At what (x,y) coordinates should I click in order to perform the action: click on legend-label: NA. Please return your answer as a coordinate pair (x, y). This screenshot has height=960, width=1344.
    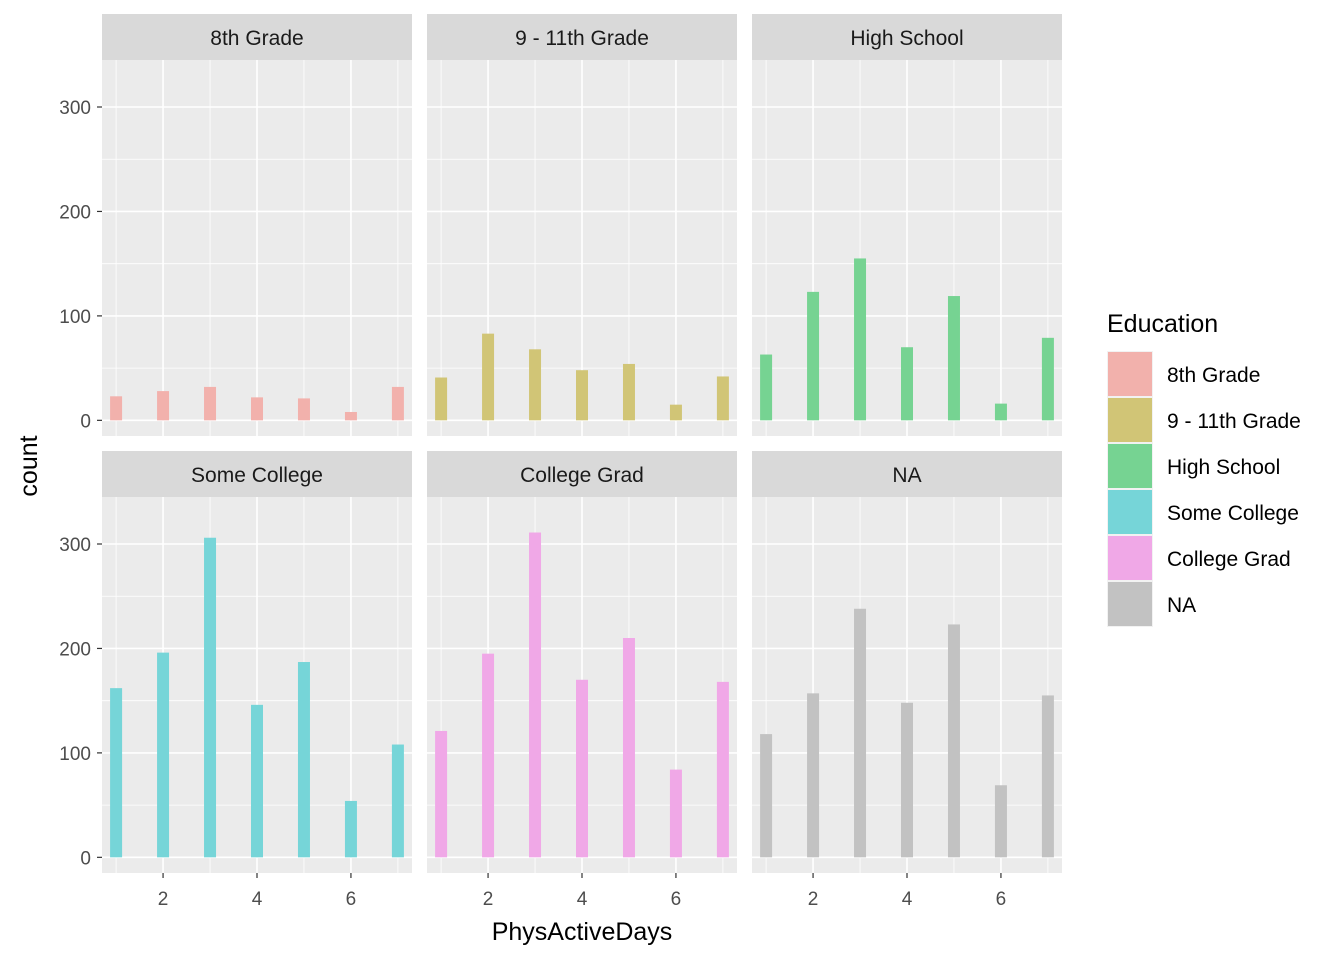
    Looking at the image, I should click on (1181, 605).